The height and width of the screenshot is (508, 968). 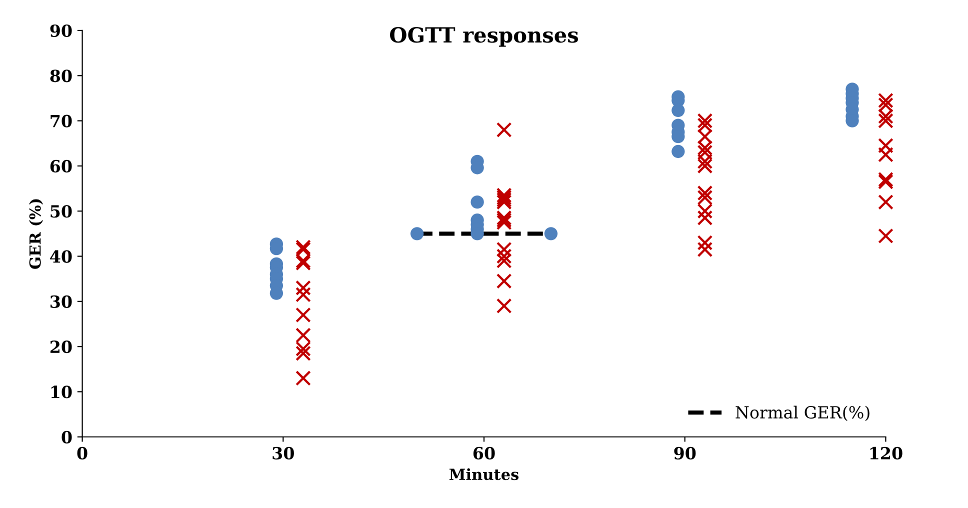 I want to click on y-tick-label: 0, so click(x=67, y=437).